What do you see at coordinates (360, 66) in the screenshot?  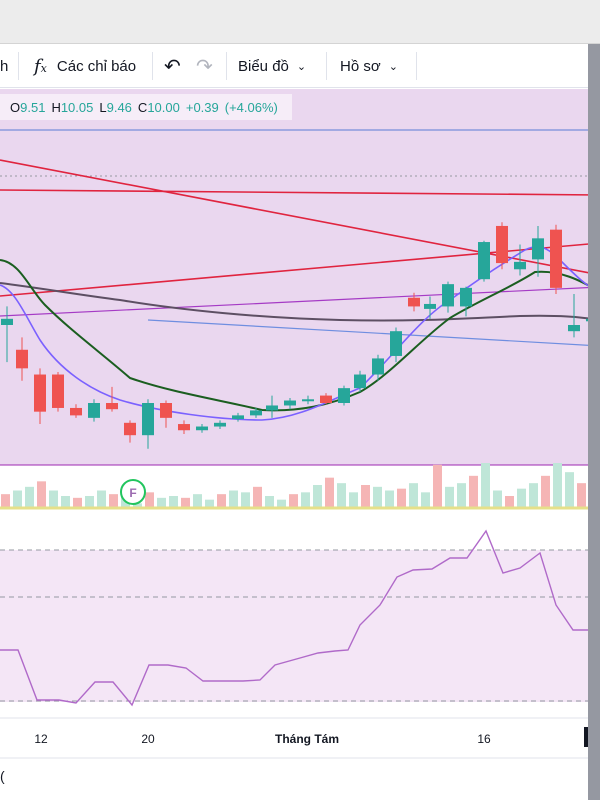 I see `profile-label: Hồ sơ` at bounding box center [360, 66].